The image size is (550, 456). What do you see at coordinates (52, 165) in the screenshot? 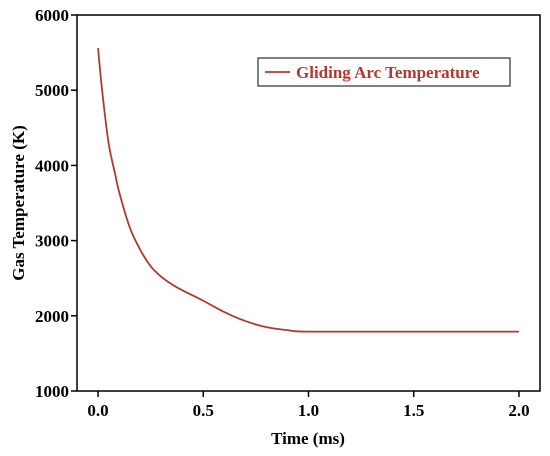
I see `y-tick-label: 4000` at bounding box center [52, 165].